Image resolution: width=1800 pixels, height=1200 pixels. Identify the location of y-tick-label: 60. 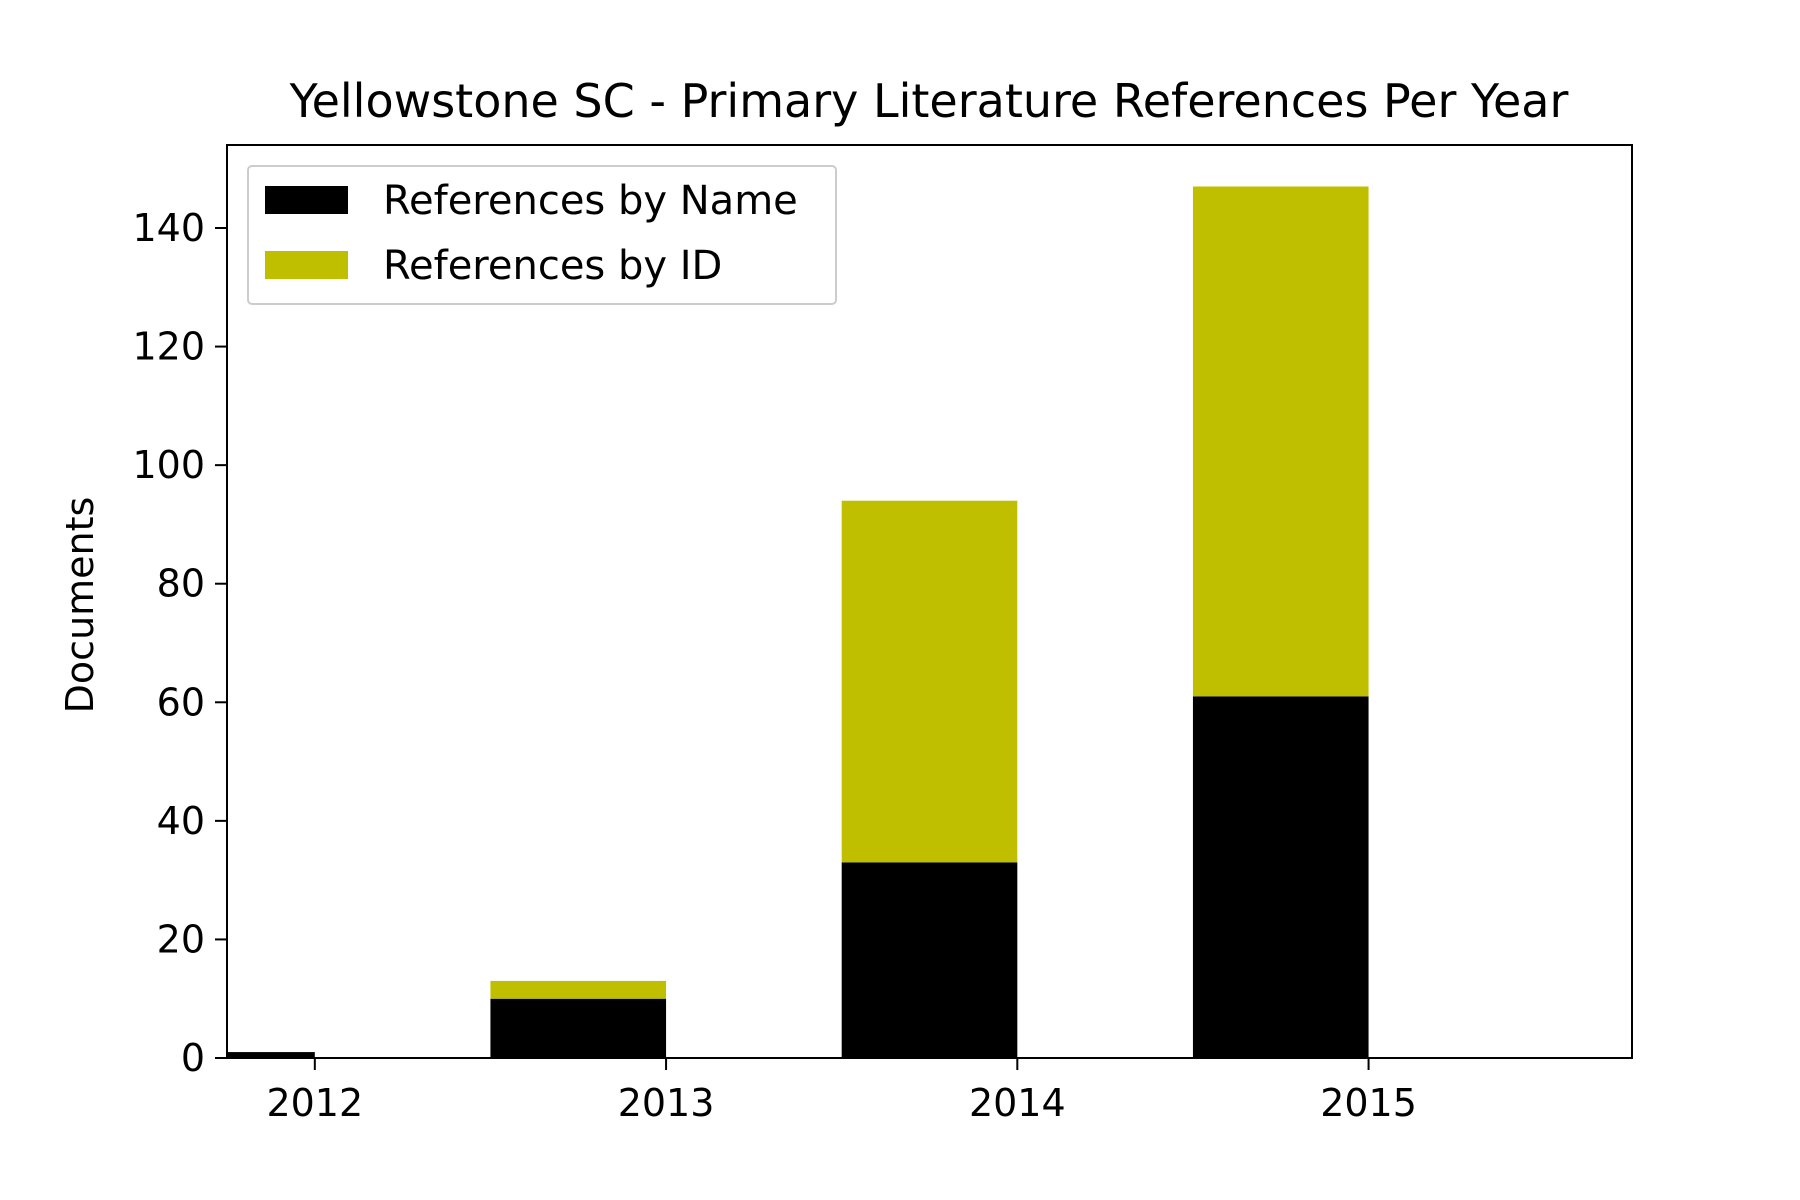
(181, 702).